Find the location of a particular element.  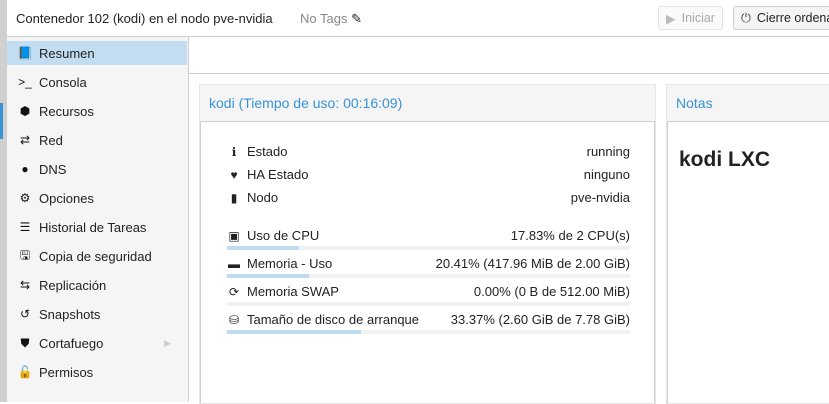

sidebar-item-label: Historial de Tareas is located at coordinates (93, 227).